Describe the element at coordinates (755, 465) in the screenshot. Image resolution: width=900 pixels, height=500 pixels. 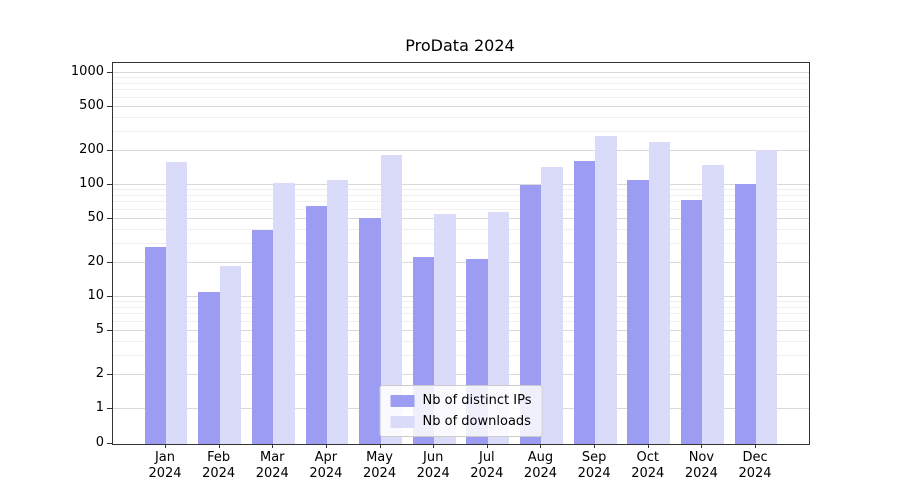
I see `x-tick-label: Dec 2024` at that location.